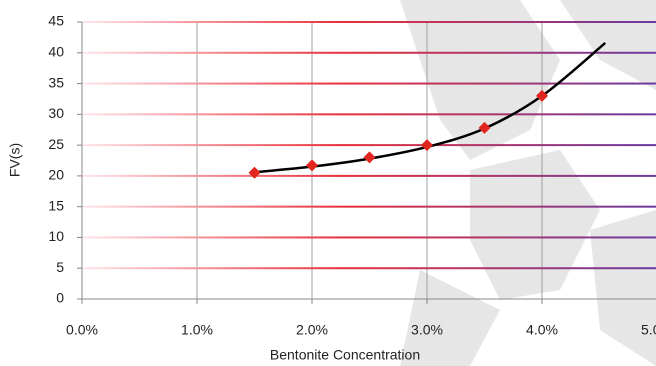 This screenshot has width=656, height=366. Describe the element at coordinates (56, 113) in the screenshot. I see `y-tick-label: 30` at that location.